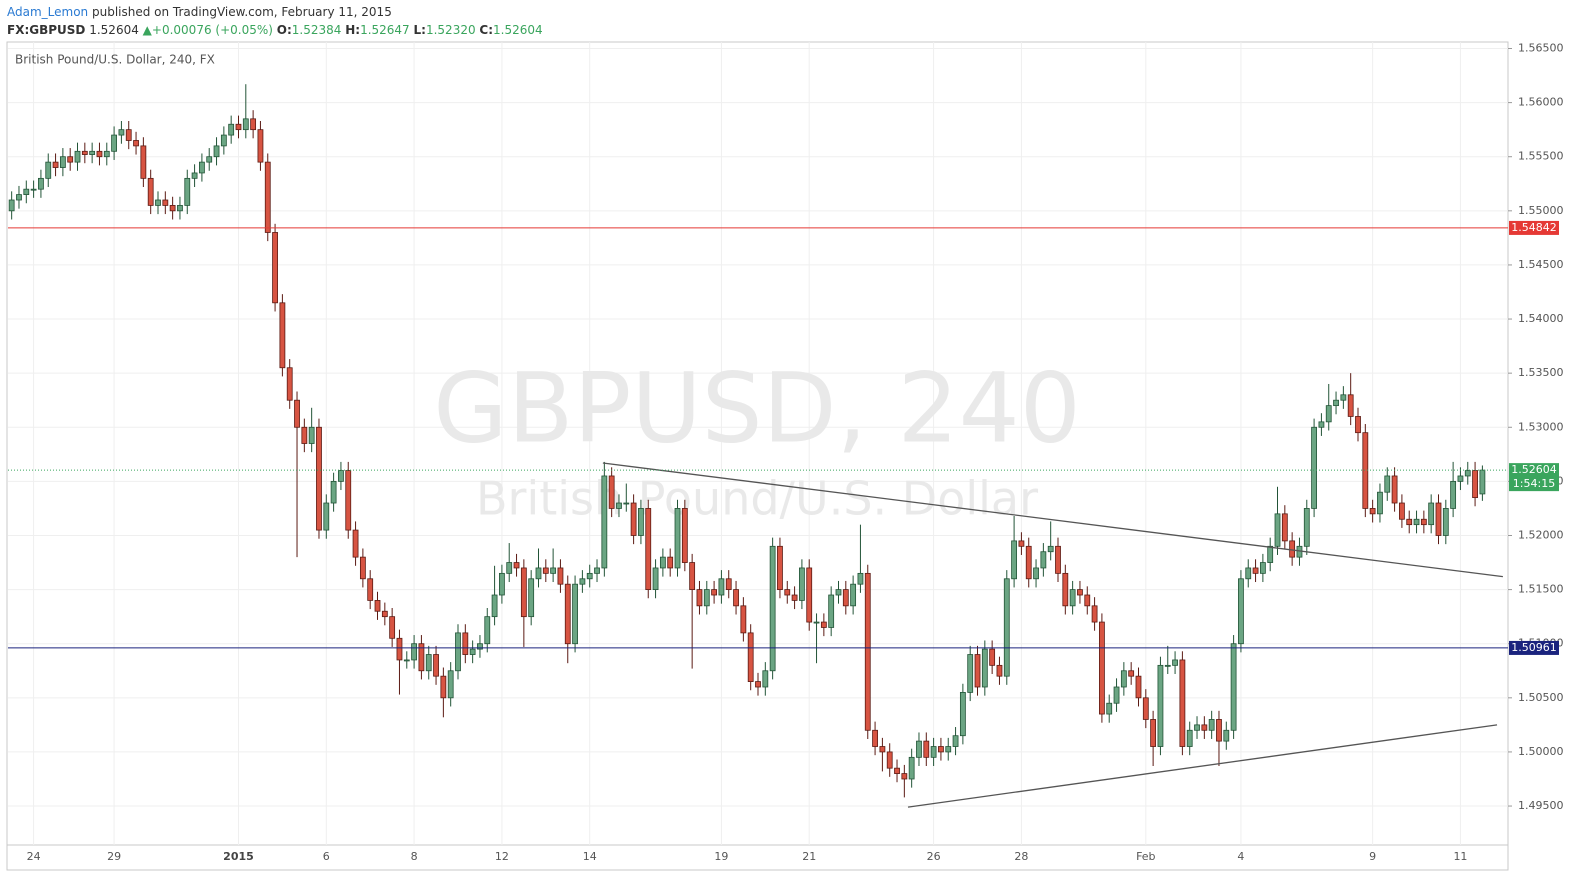  What do you see at coordinates (1541, 156) in the screenshot?
I see `y-tick-label: 1.55500` at bounding box center [1541, 156].